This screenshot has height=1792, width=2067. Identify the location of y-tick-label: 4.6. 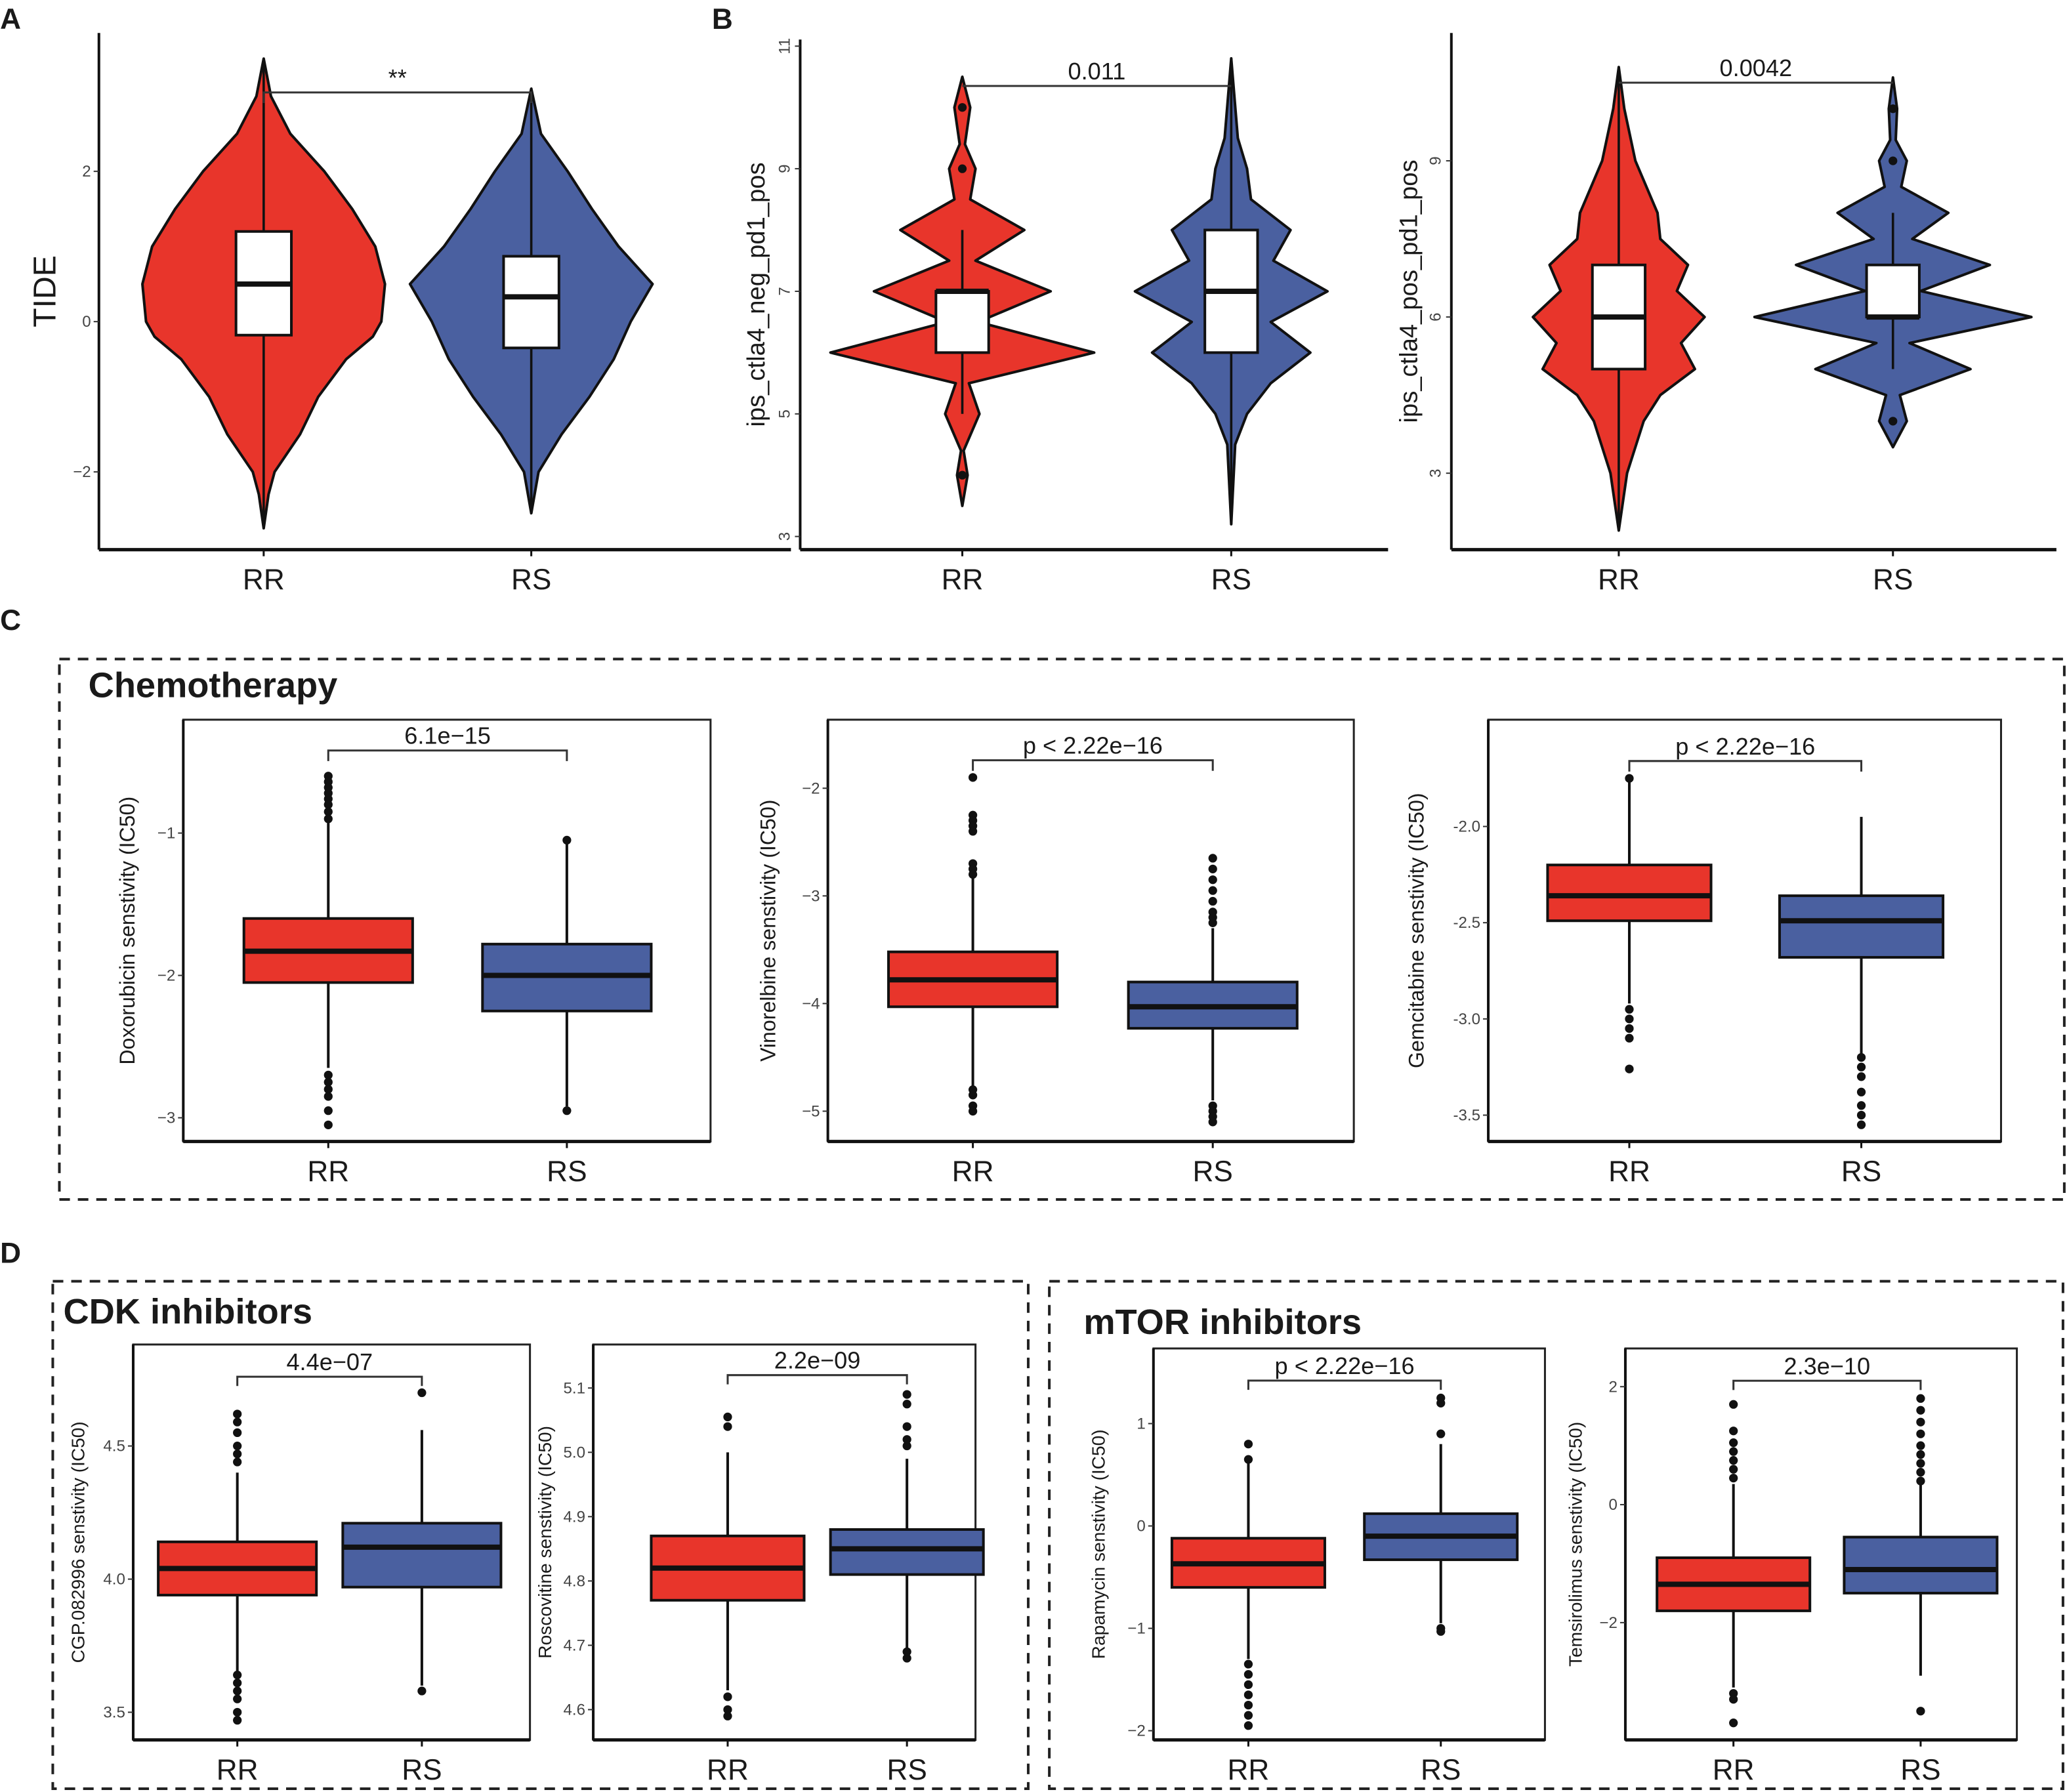
(574, 1710).